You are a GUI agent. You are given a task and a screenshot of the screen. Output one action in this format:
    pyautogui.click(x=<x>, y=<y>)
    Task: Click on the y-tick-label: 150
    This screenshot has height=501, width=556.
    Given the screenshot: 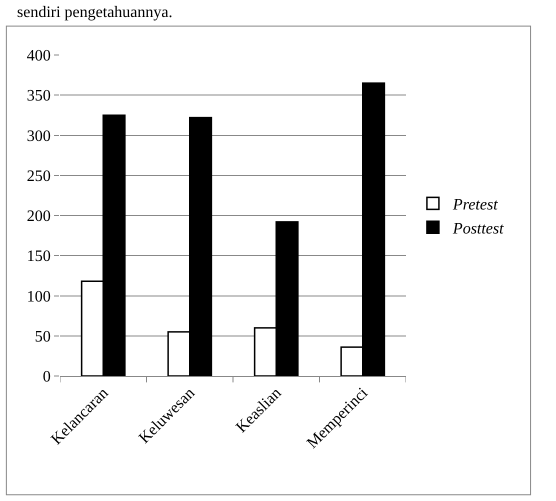 What is the action you would take?
    pyautogui.click(x=38, y=257)
    